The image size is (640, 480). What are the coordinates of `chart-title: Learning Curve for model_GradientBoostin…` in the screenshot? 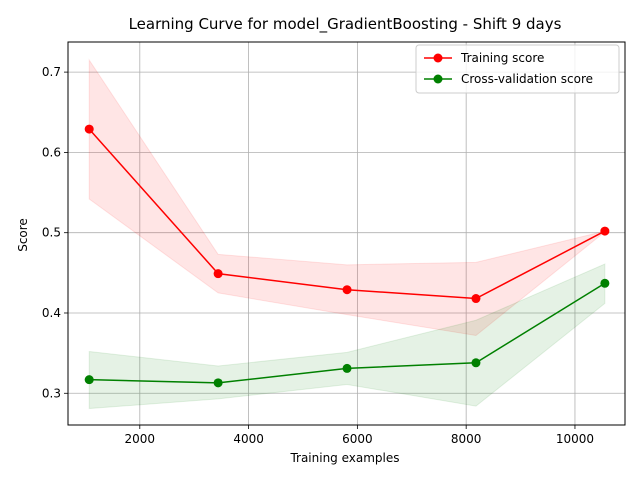 It's located at (345, 24).